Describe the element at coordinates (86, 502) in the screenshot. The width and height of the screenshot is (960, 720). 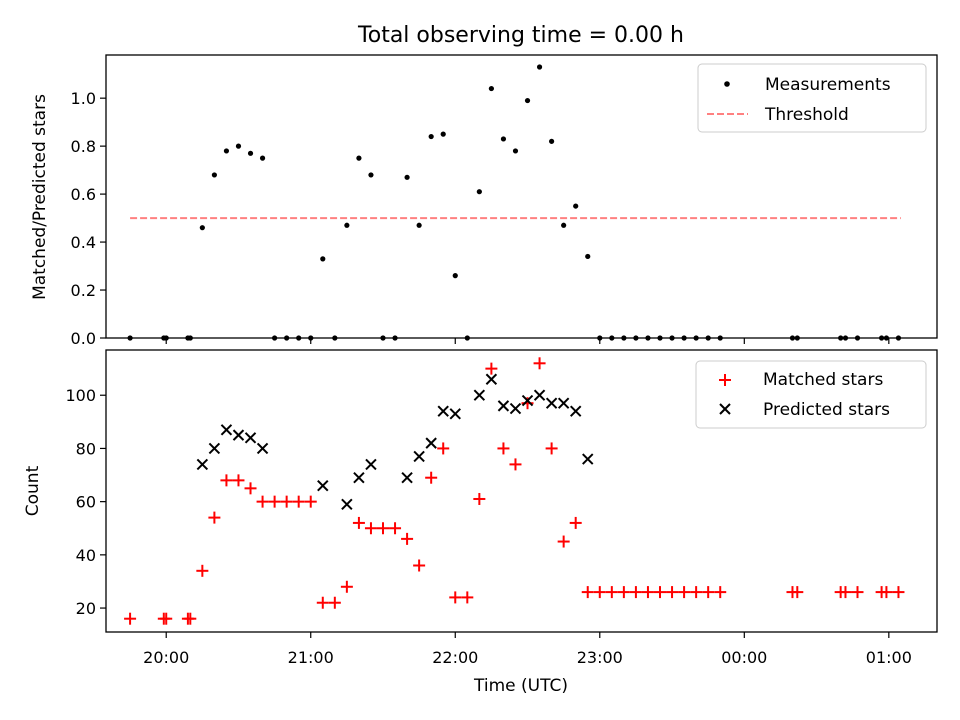
I see `bot-ytick-label: 60` at that location.